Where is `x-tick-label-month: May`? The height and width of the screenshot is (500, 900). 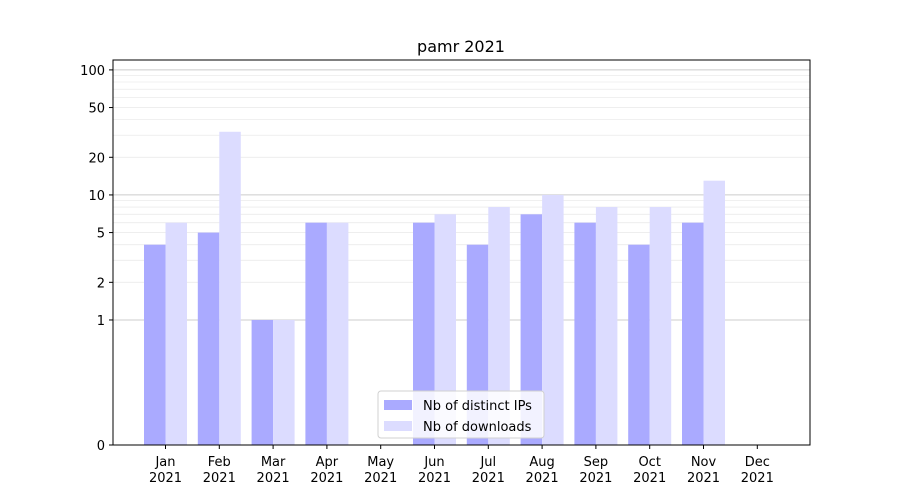 x-tick-label-month: May is located at coordinates (380, 462).